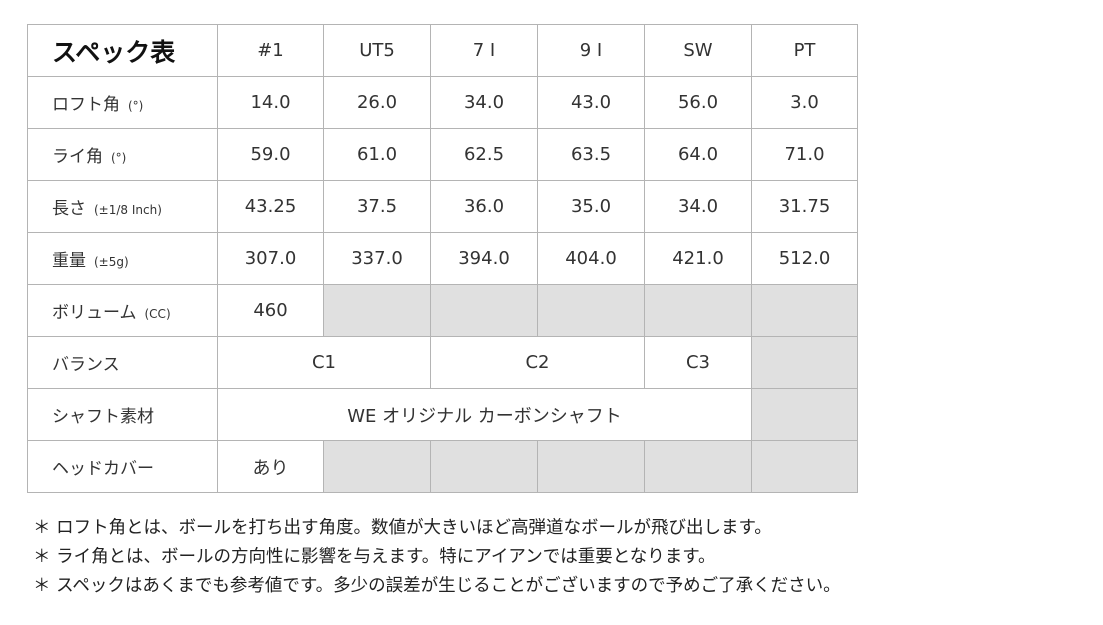 The height and width of the screenshot is (625, 1103). What do you see at coordinates (377, 206) in the screenshot?
I see `table-cell: 37.5` at bounding box center [377, 206].